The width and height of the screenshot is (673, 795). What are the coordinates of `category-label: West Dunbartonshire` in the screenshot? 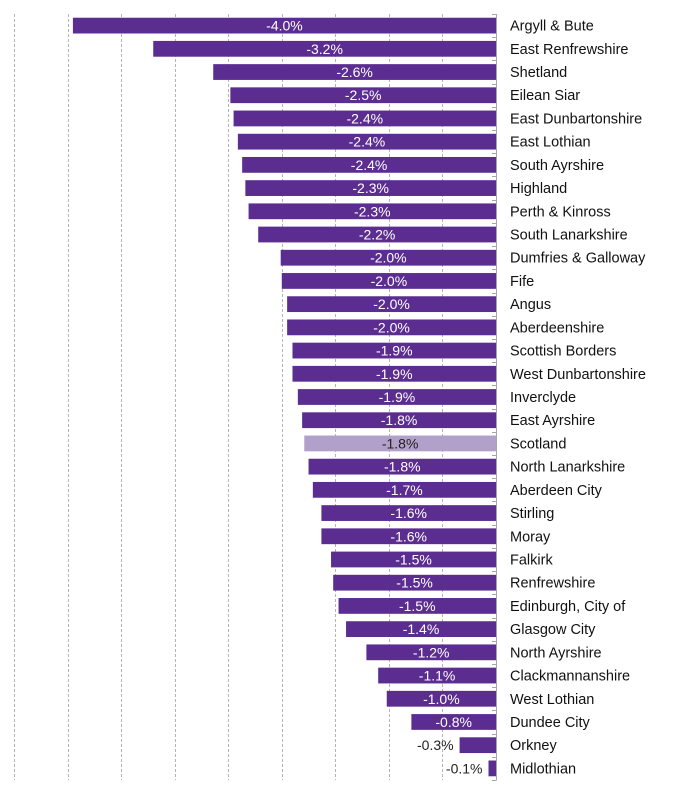 It's located at (578, 375).